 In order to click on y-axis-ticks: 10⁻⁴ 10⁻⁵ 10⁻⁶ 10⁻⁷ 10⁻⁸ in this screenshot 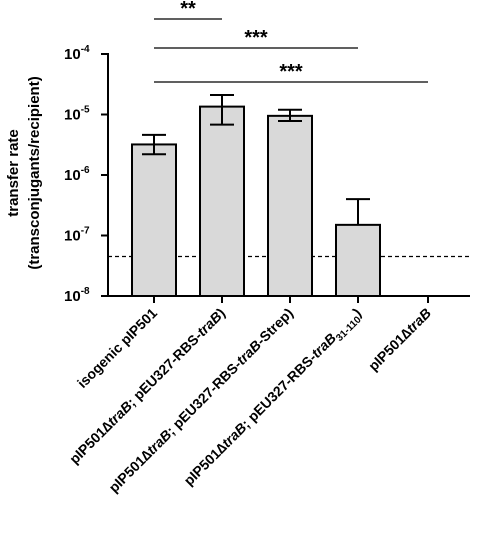, I will do `click(86, 174)`.